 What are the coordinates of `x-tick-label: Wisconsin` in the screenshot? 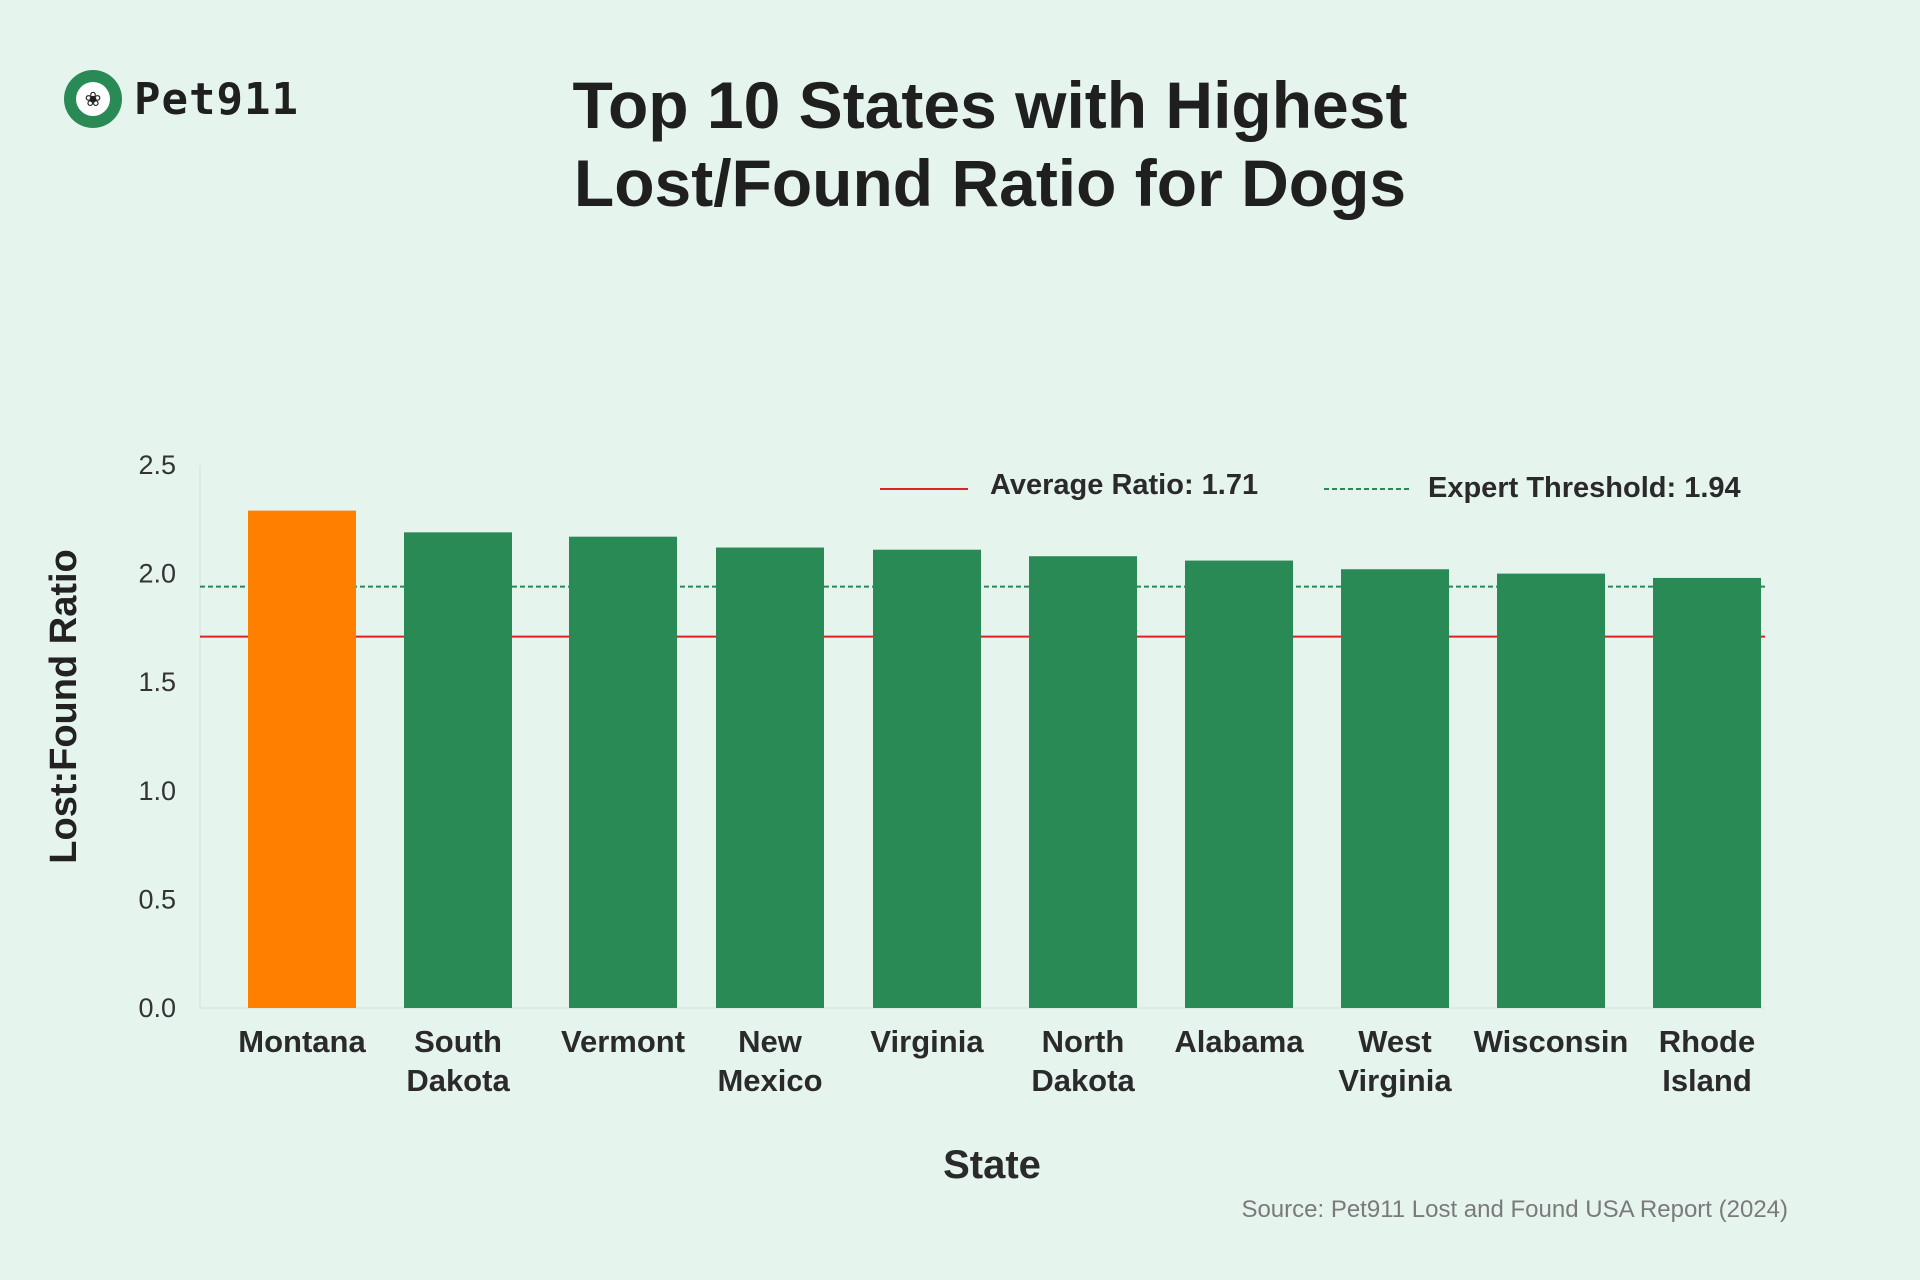 It's located at (1551, 1041).